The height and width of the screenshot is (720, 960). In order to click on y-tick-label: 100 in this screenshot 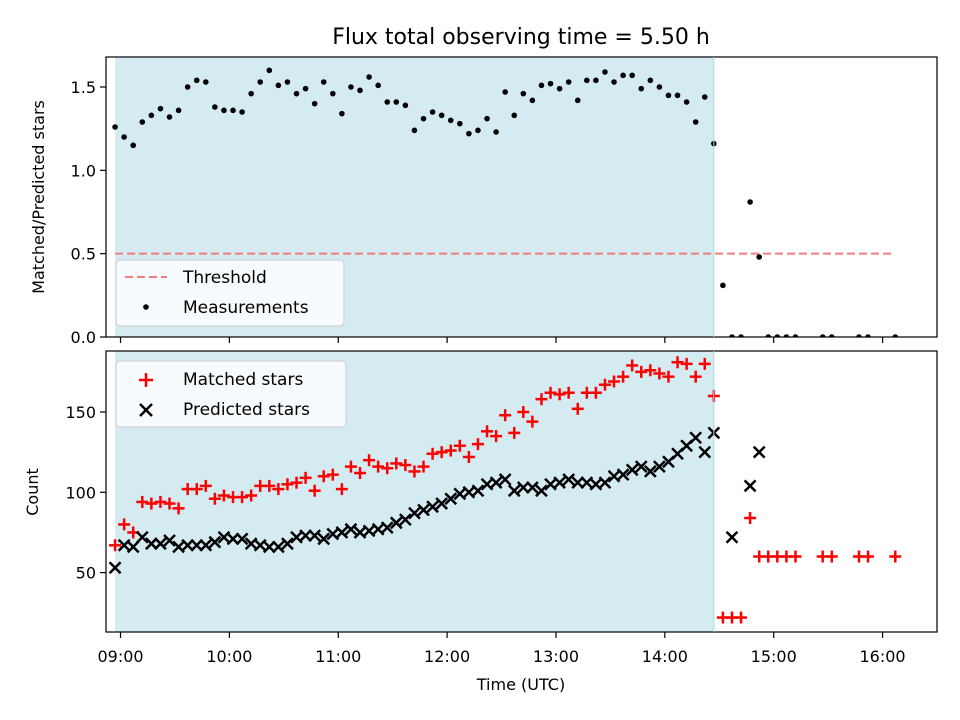, I will do `click(80, 492)`.